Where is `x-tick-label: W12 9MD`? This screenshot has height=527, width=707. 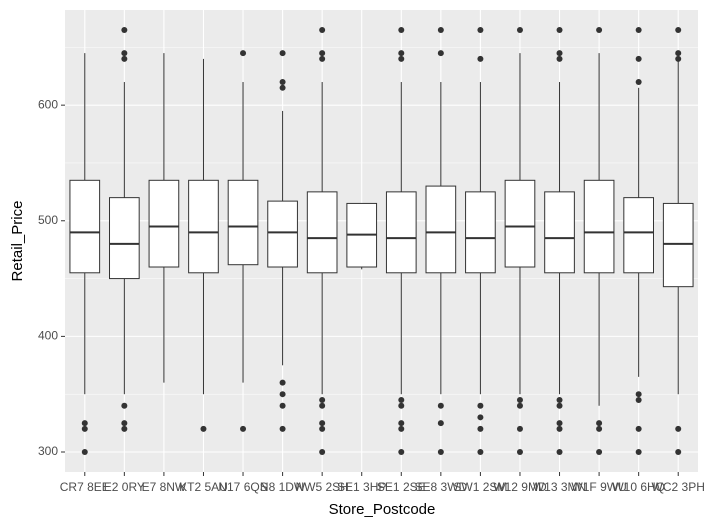
x-tick-label: W12 9MD is located at coordinates (520, 487).